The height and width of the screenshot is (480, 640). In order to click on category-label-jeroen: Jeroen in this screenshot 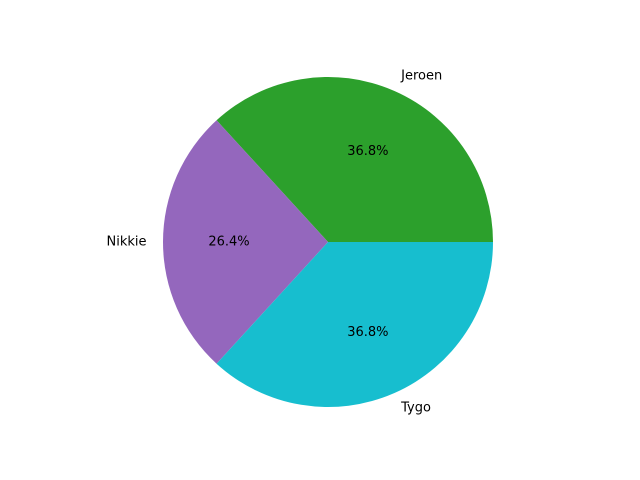, I will do `click(421, 75)`.